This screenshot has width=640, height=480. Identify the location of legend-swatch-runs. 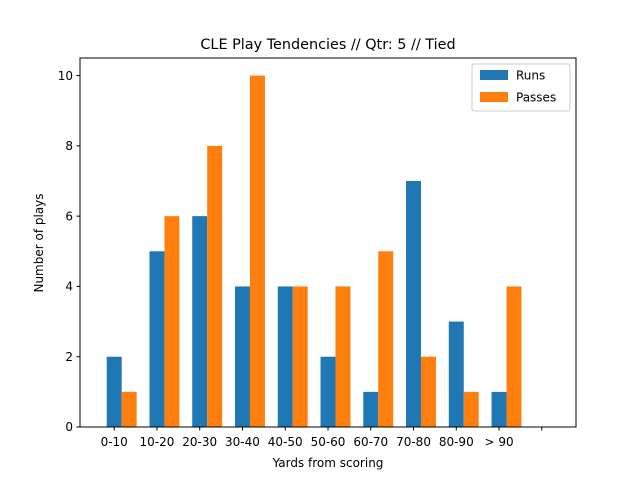
(494, 75).